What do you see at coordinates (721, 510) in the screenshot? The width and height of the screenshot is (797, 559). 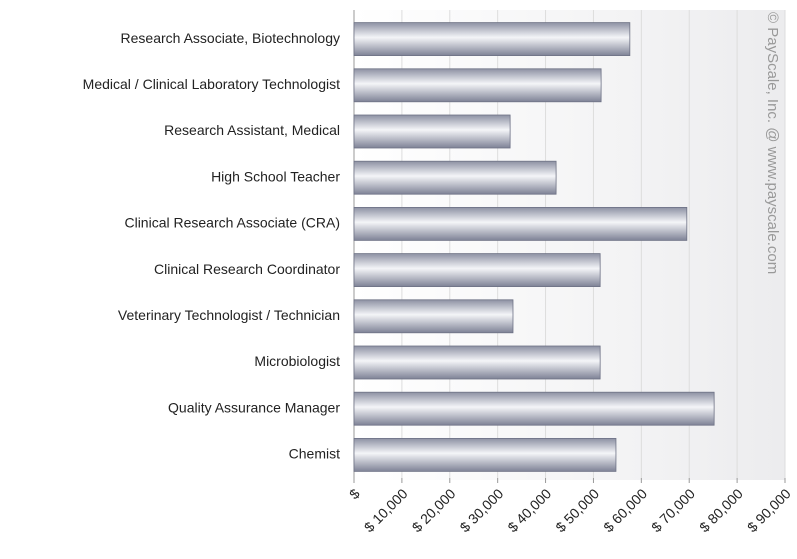 I see `x-tick-label: $ 80,000` at bounding box center [721, 510].